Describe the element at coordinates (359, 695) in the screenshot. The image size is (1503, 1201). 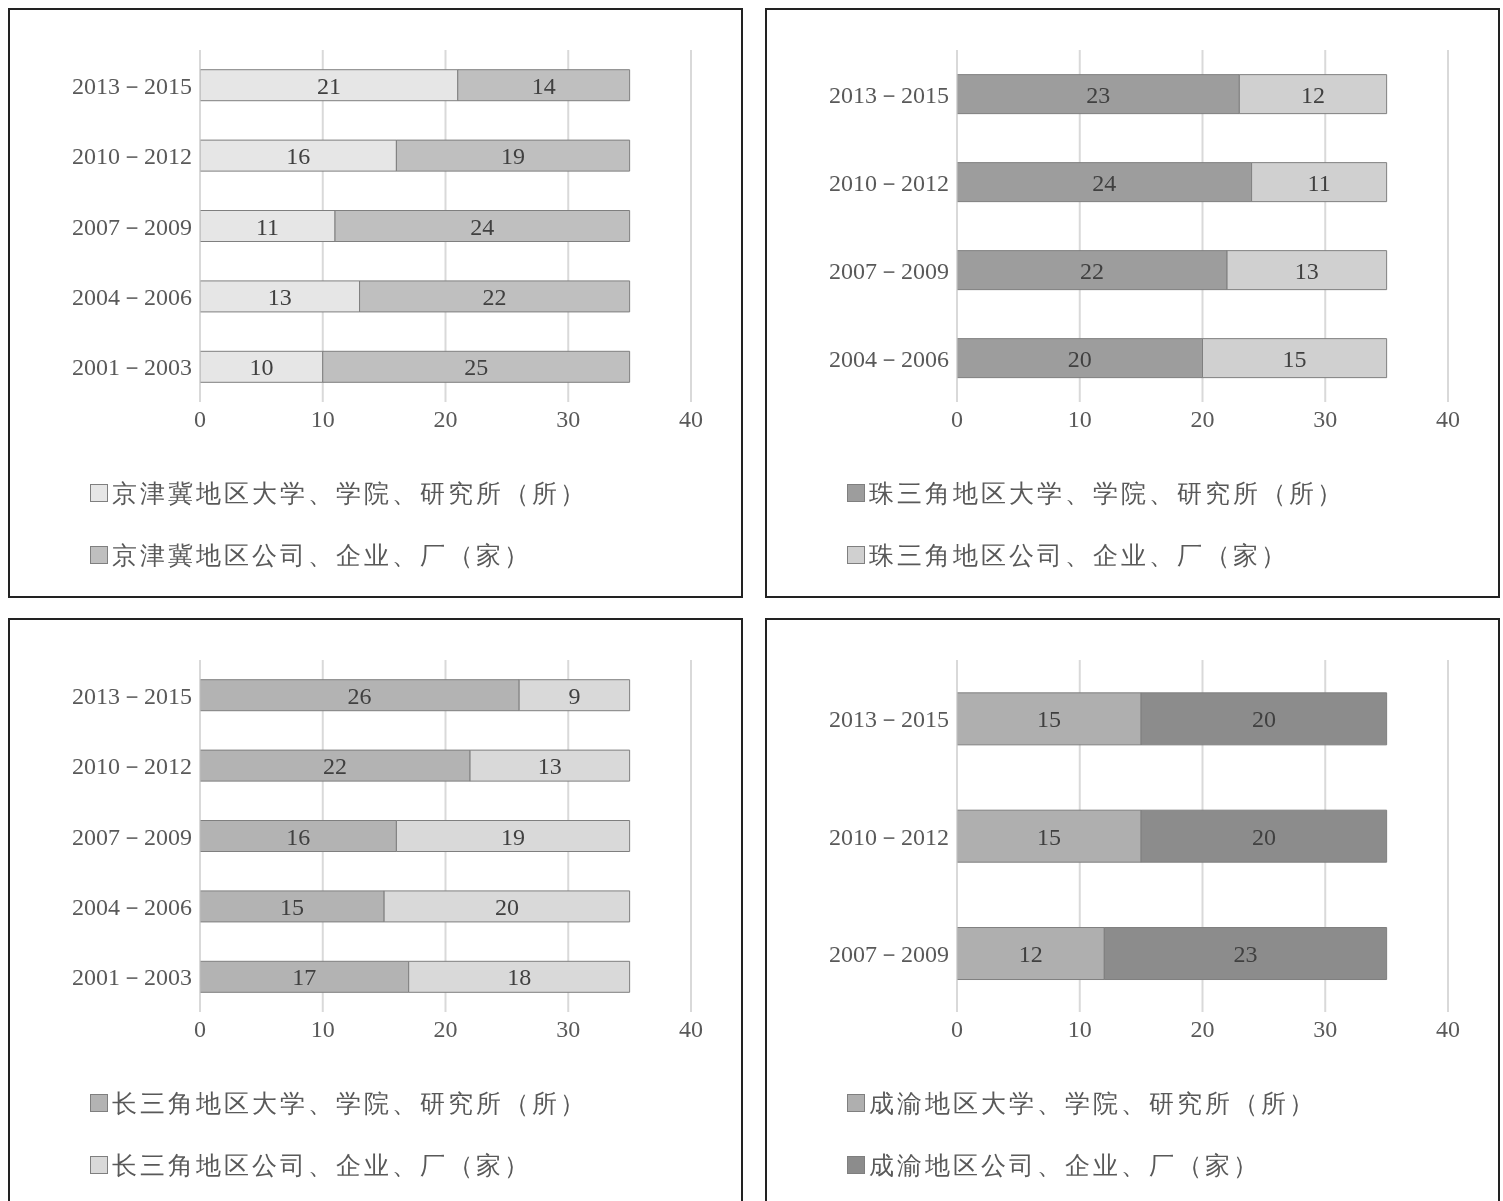
I see `data-label: 26` at that location.